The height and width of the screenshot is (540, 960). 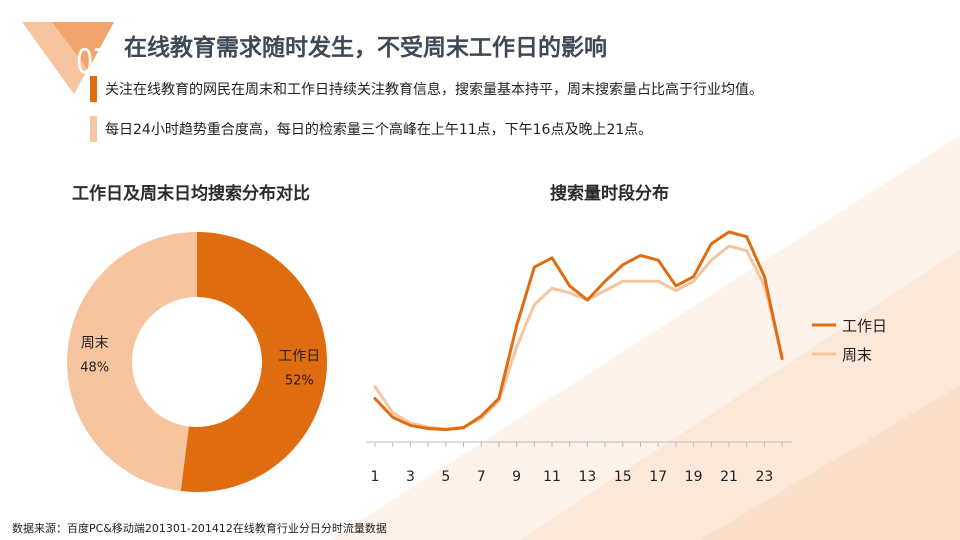 What do you see at coordinates (658, 477) in the screenshot?
I see `x-tick-label: 17` at bounding box center [658, 477].